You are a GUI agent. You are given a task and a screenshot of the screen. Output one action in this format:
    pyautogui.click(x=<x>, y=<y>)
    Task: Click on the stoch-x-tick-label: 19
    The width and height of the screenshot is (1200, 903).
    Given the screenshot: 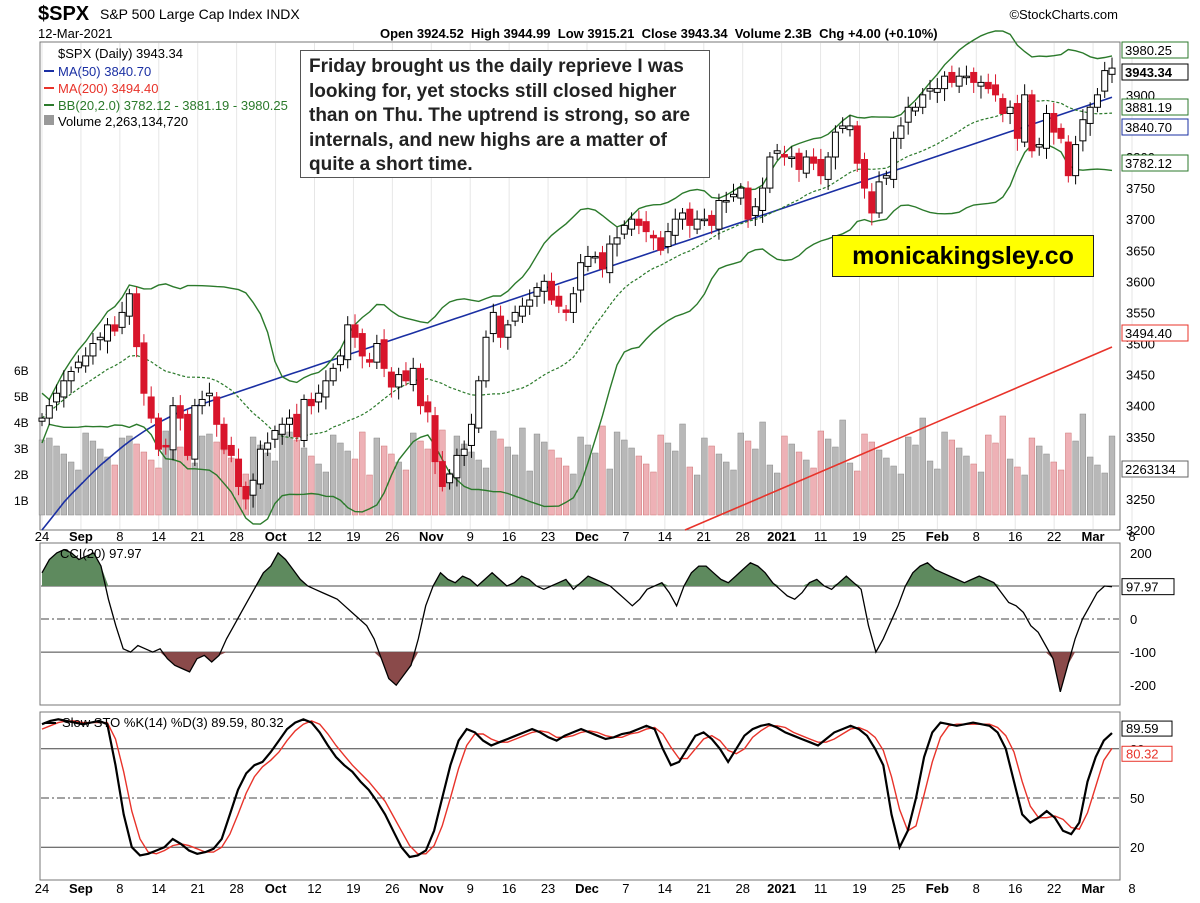 What is the action you would take?
    pyautogui.click(x=353, y=888)
    